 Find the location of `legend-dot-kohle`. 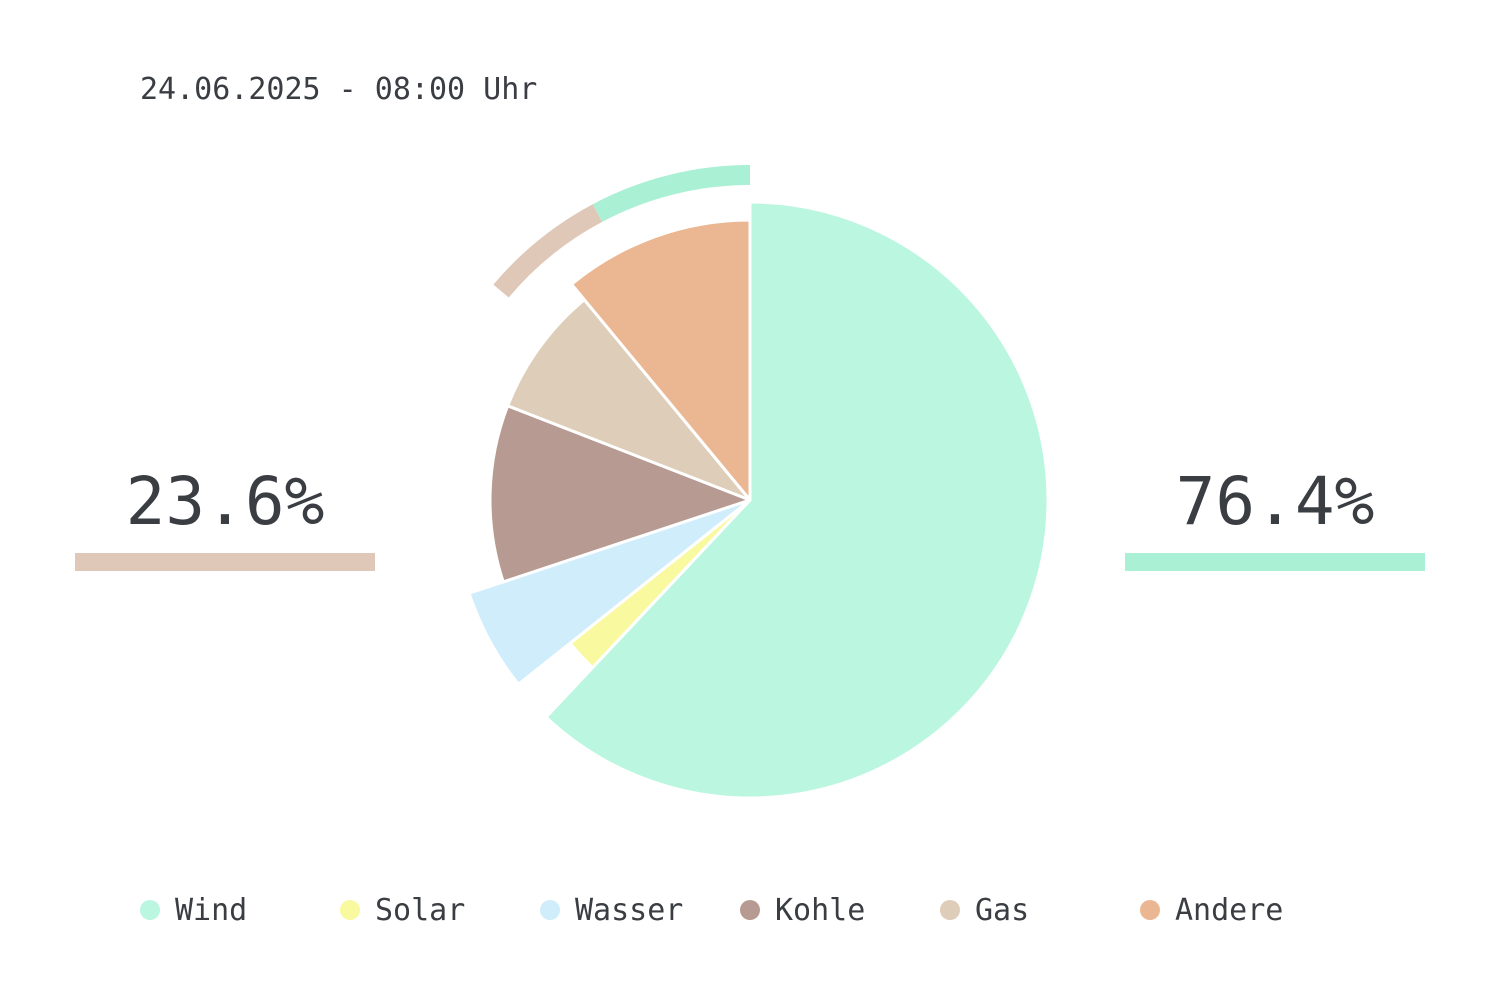

legend-dot-kohle is located at coordinates (750, 910).